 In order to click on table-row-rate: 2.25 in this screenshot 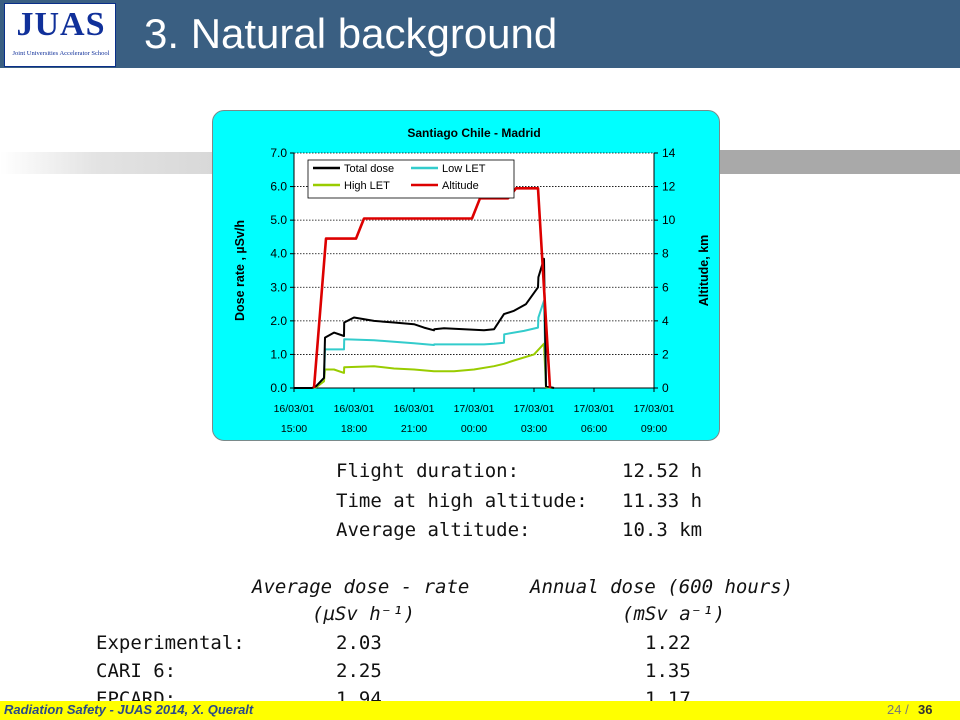, I will do `click(359, 671)`.